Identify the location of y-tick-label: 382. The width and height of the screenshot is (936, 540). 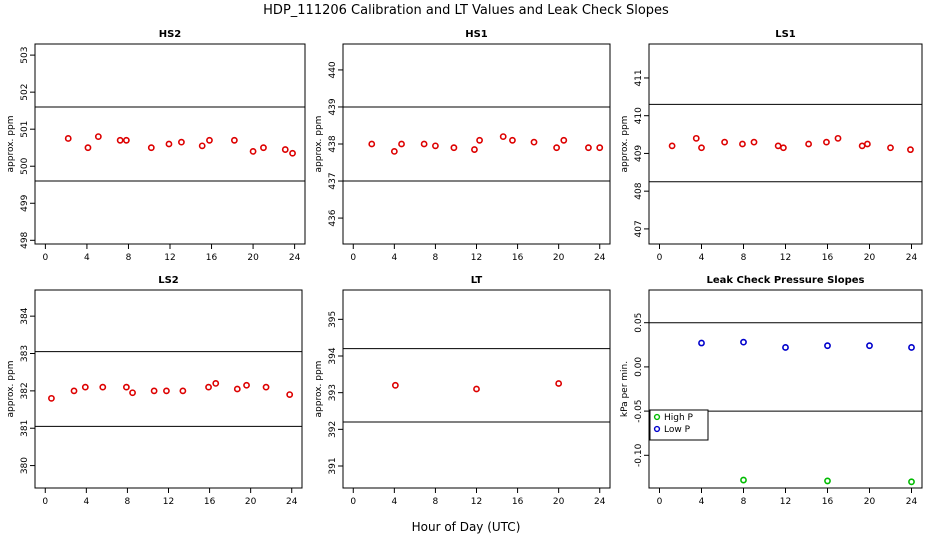
(25, 390).